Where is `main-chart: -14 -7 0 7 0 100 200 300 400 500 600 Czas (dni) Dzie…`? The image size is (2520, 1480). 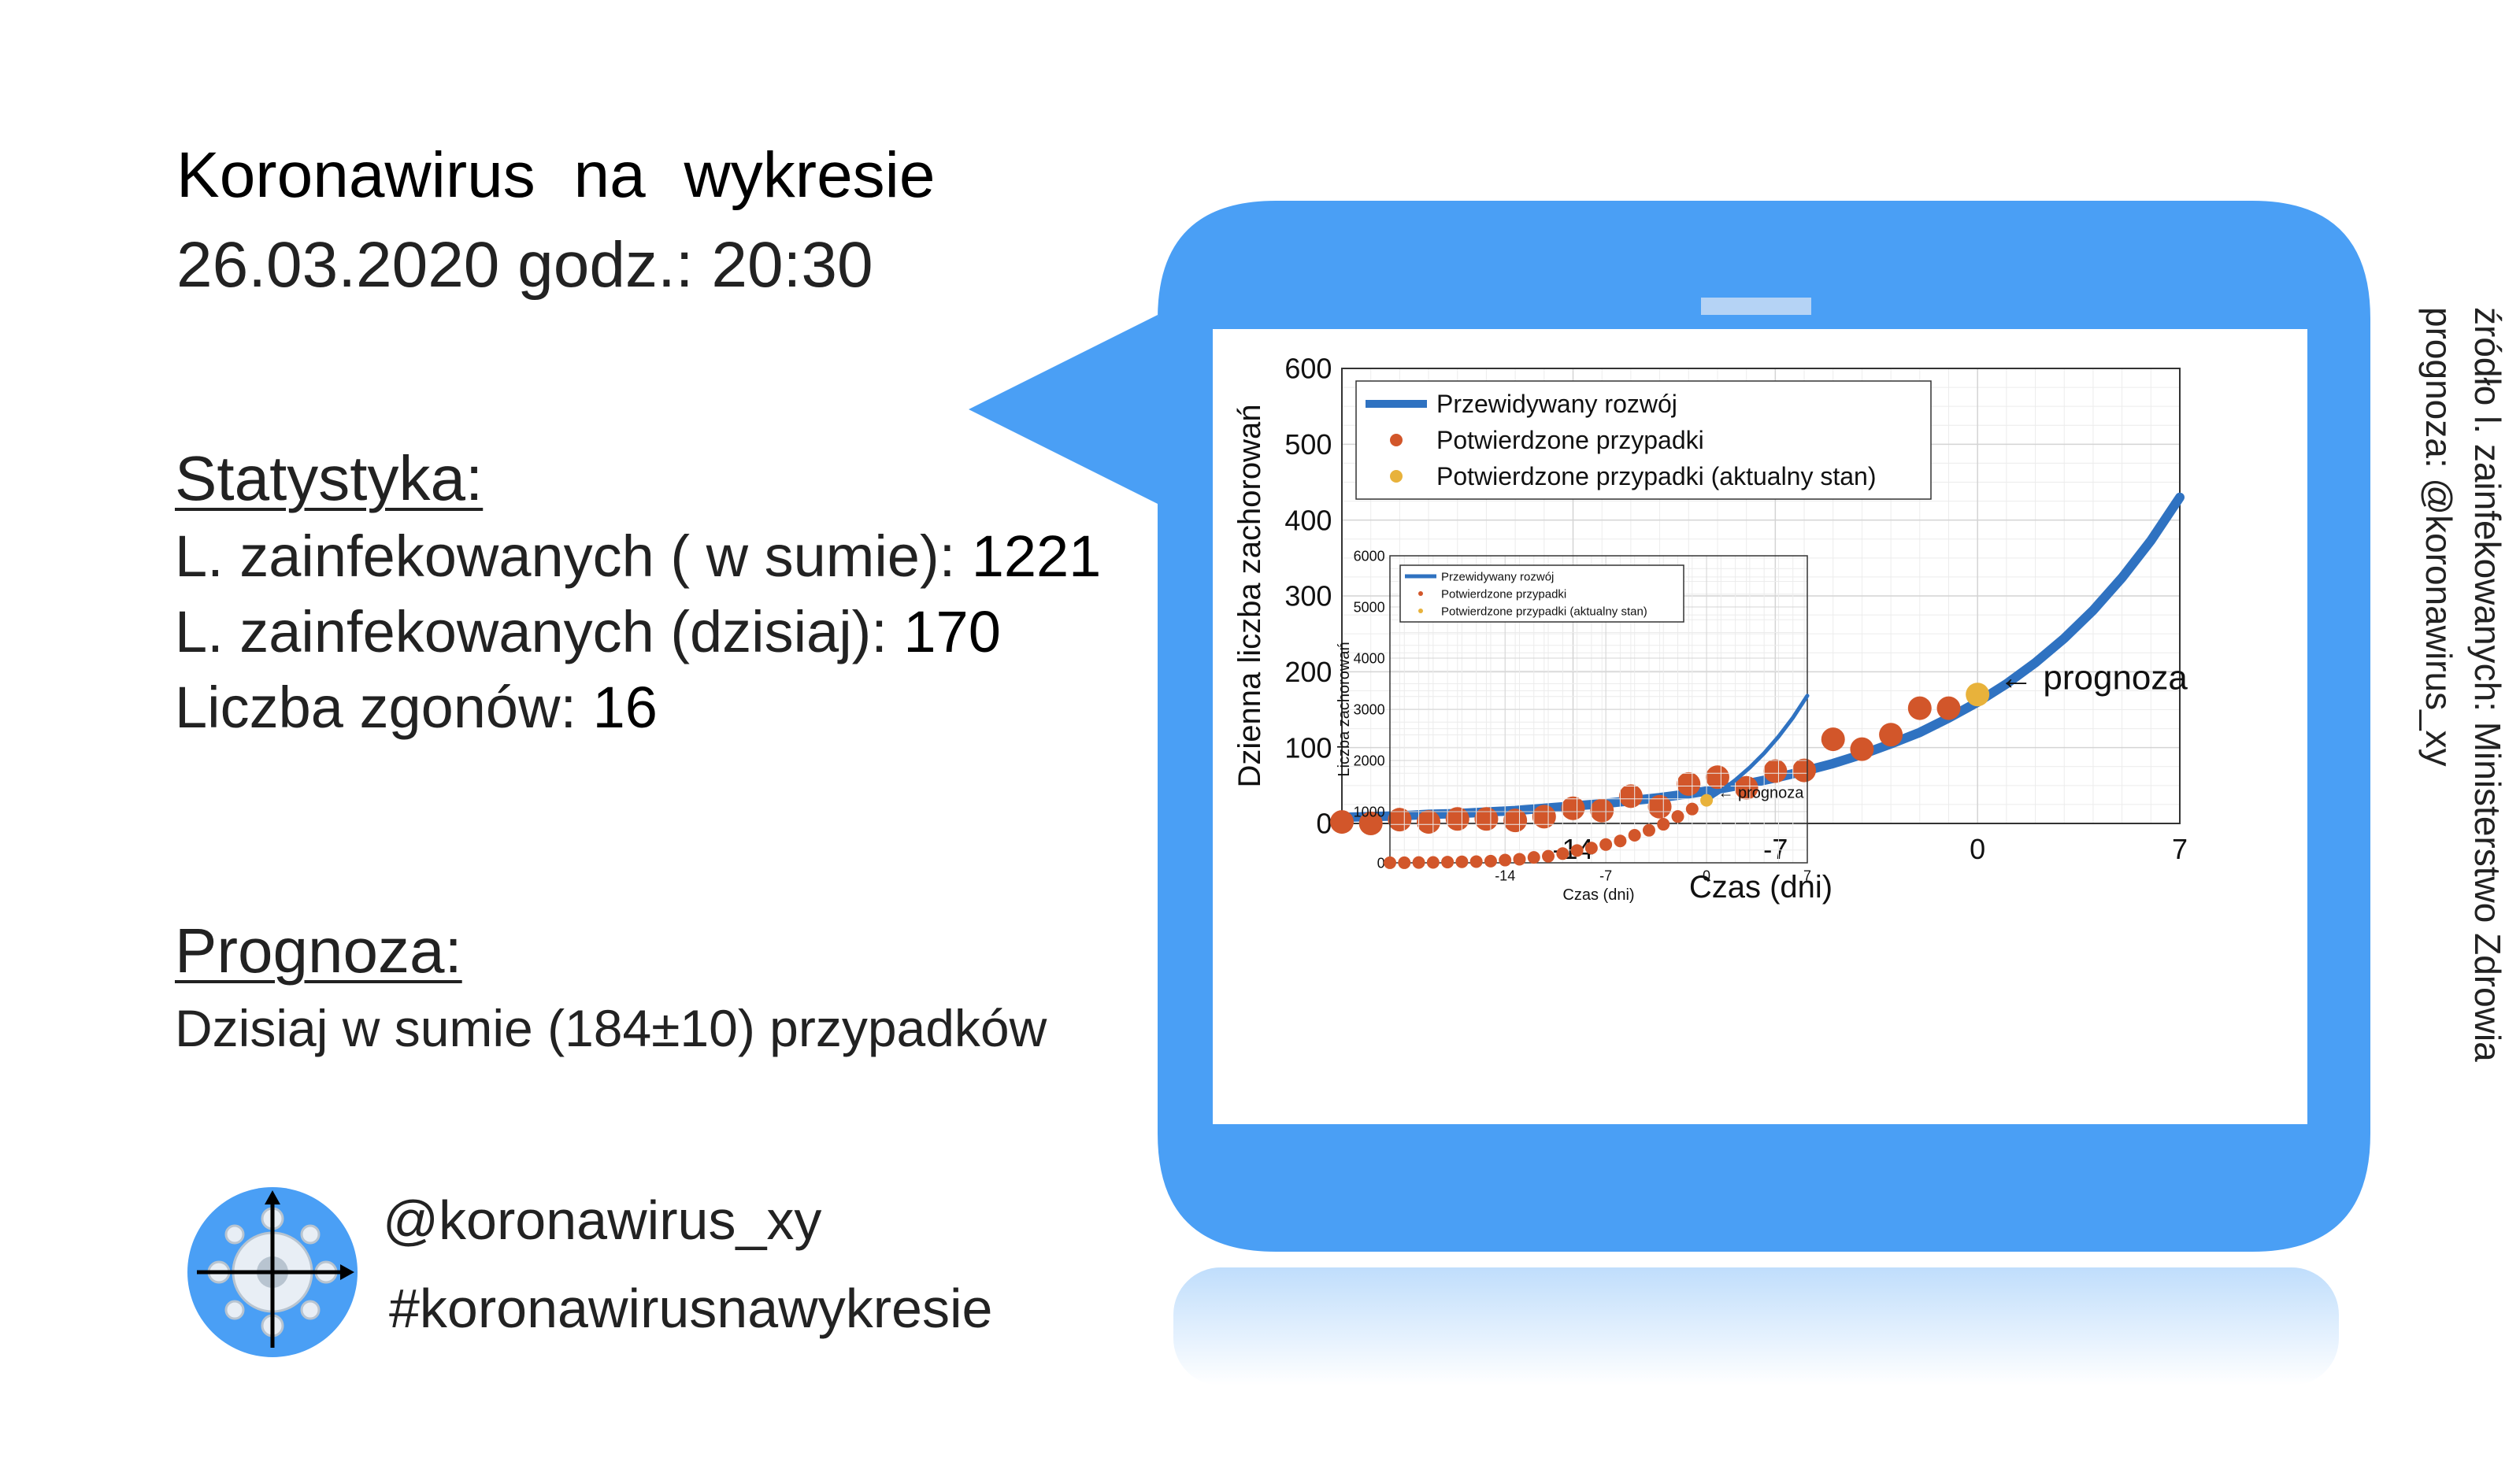
main-chart: -14 -7 0 7 0 100 200 300 400 500 600 Czas (dni) Dzie… is located at coordinates (1710, 629).